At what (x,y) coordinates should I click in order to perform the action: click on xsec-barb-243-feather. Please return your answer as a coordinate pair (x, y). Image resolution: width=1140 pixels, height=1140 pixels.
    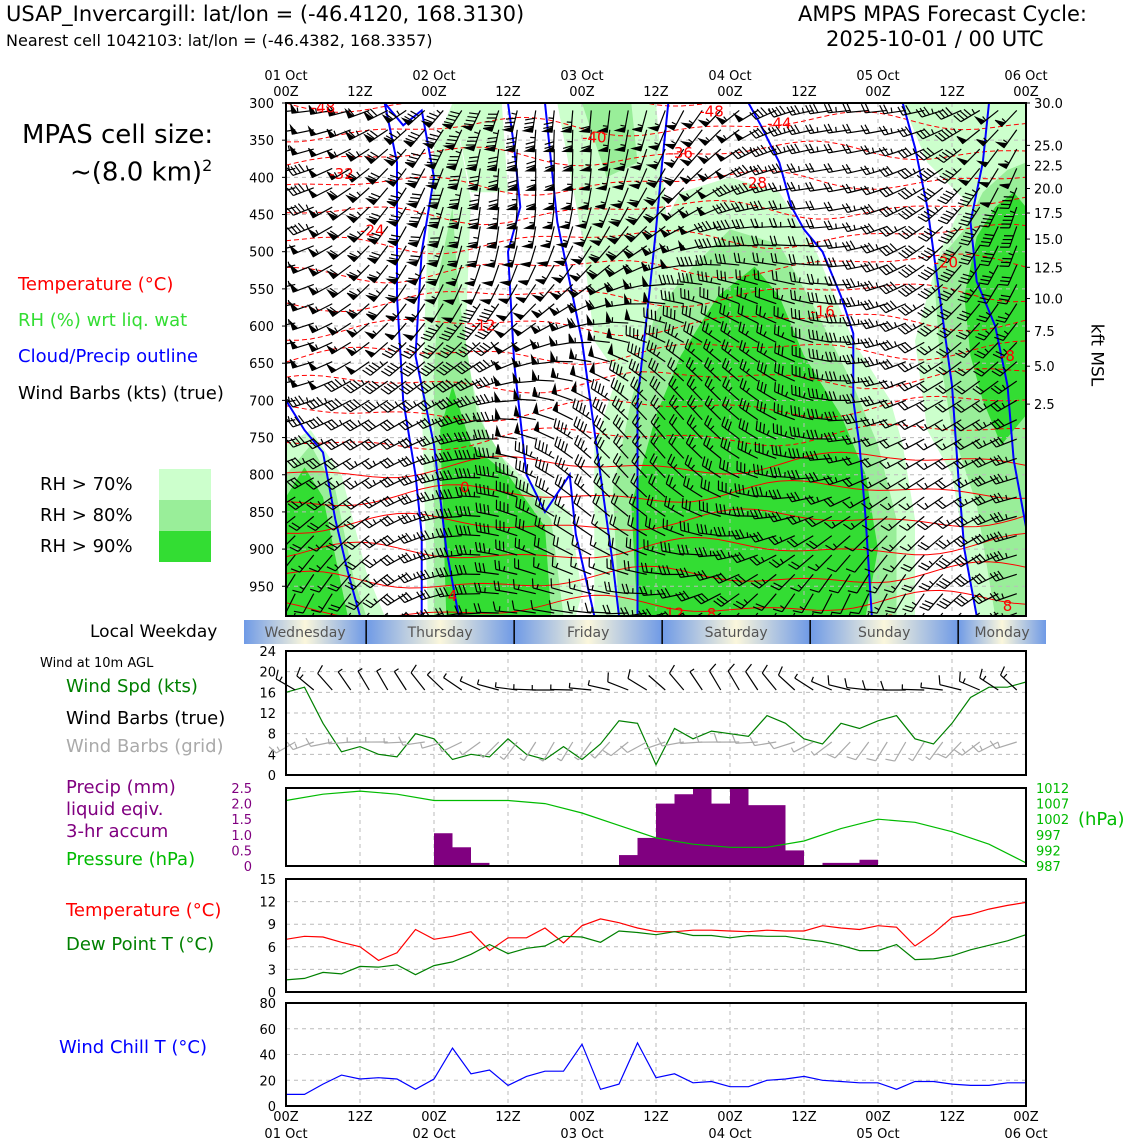
    Looking at the image, I should click on (450, 119).